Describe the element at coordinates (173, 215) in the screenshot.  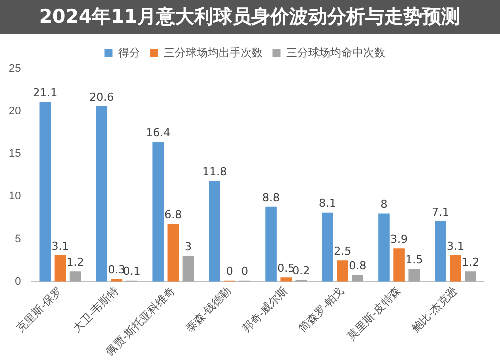
I see `data-label: 6.8` at that location.